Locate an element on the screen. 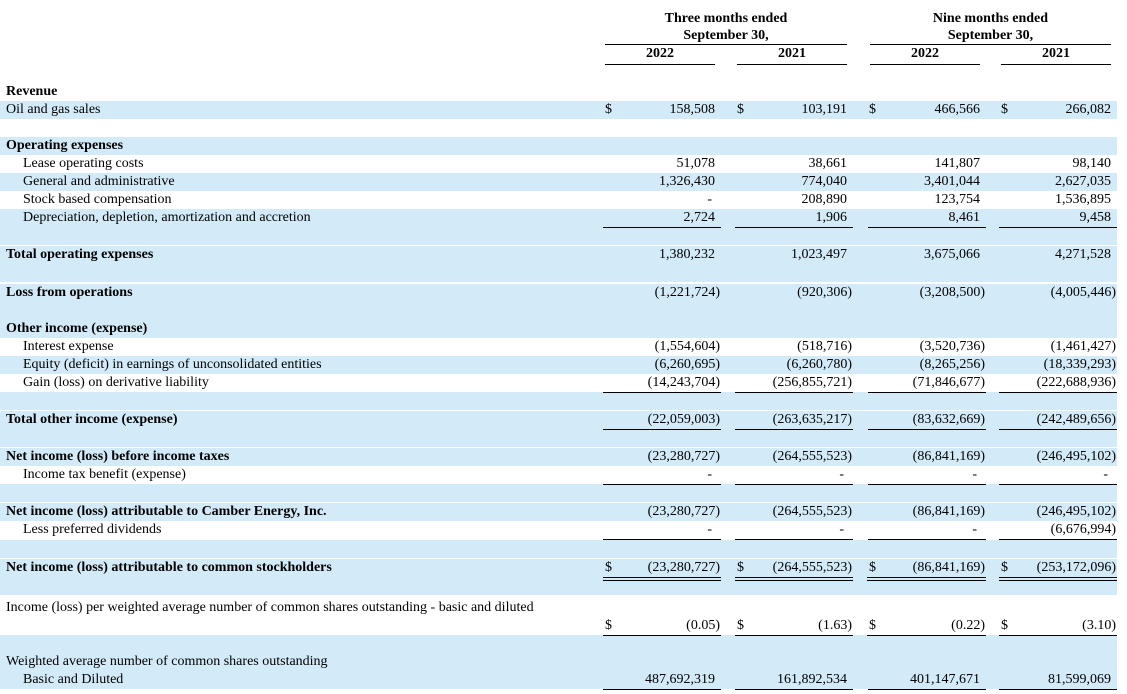 The width and height of the screenshot is (1127, 694). cell-value: (3,520,736) is located at coordinates (952, 346).